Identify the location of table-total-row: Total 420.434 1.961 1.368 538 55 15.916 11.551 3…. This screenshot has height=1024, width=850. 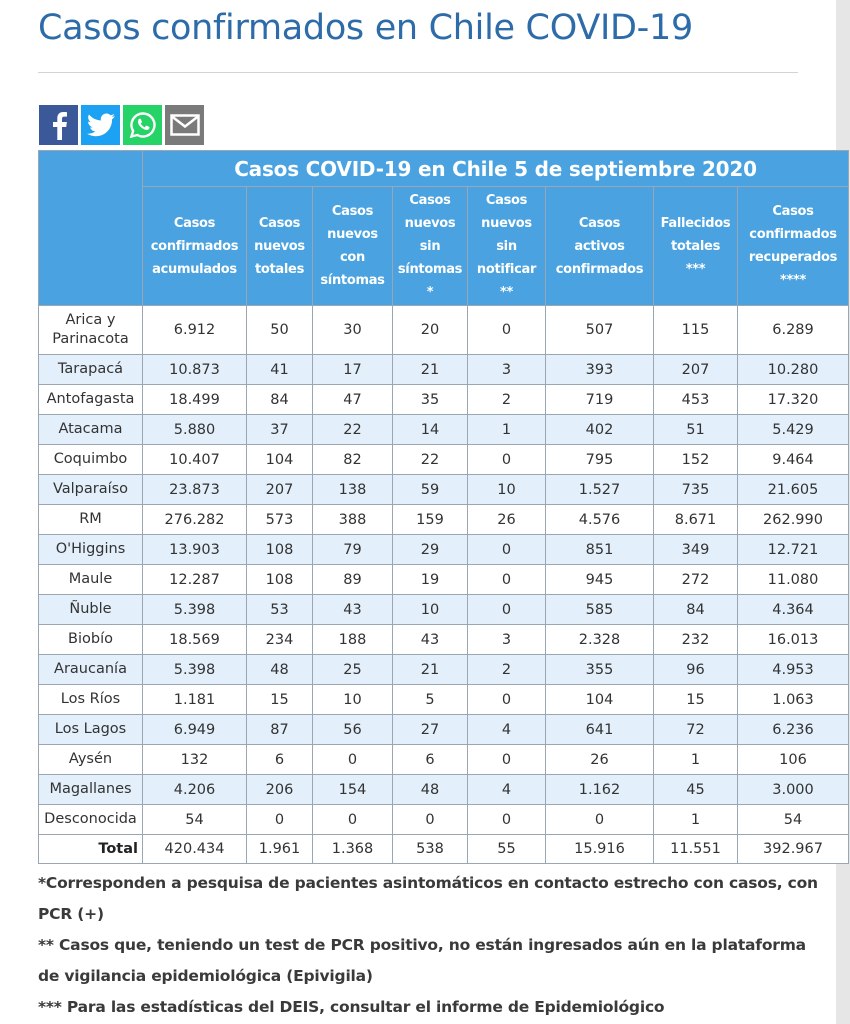
(444, 849).